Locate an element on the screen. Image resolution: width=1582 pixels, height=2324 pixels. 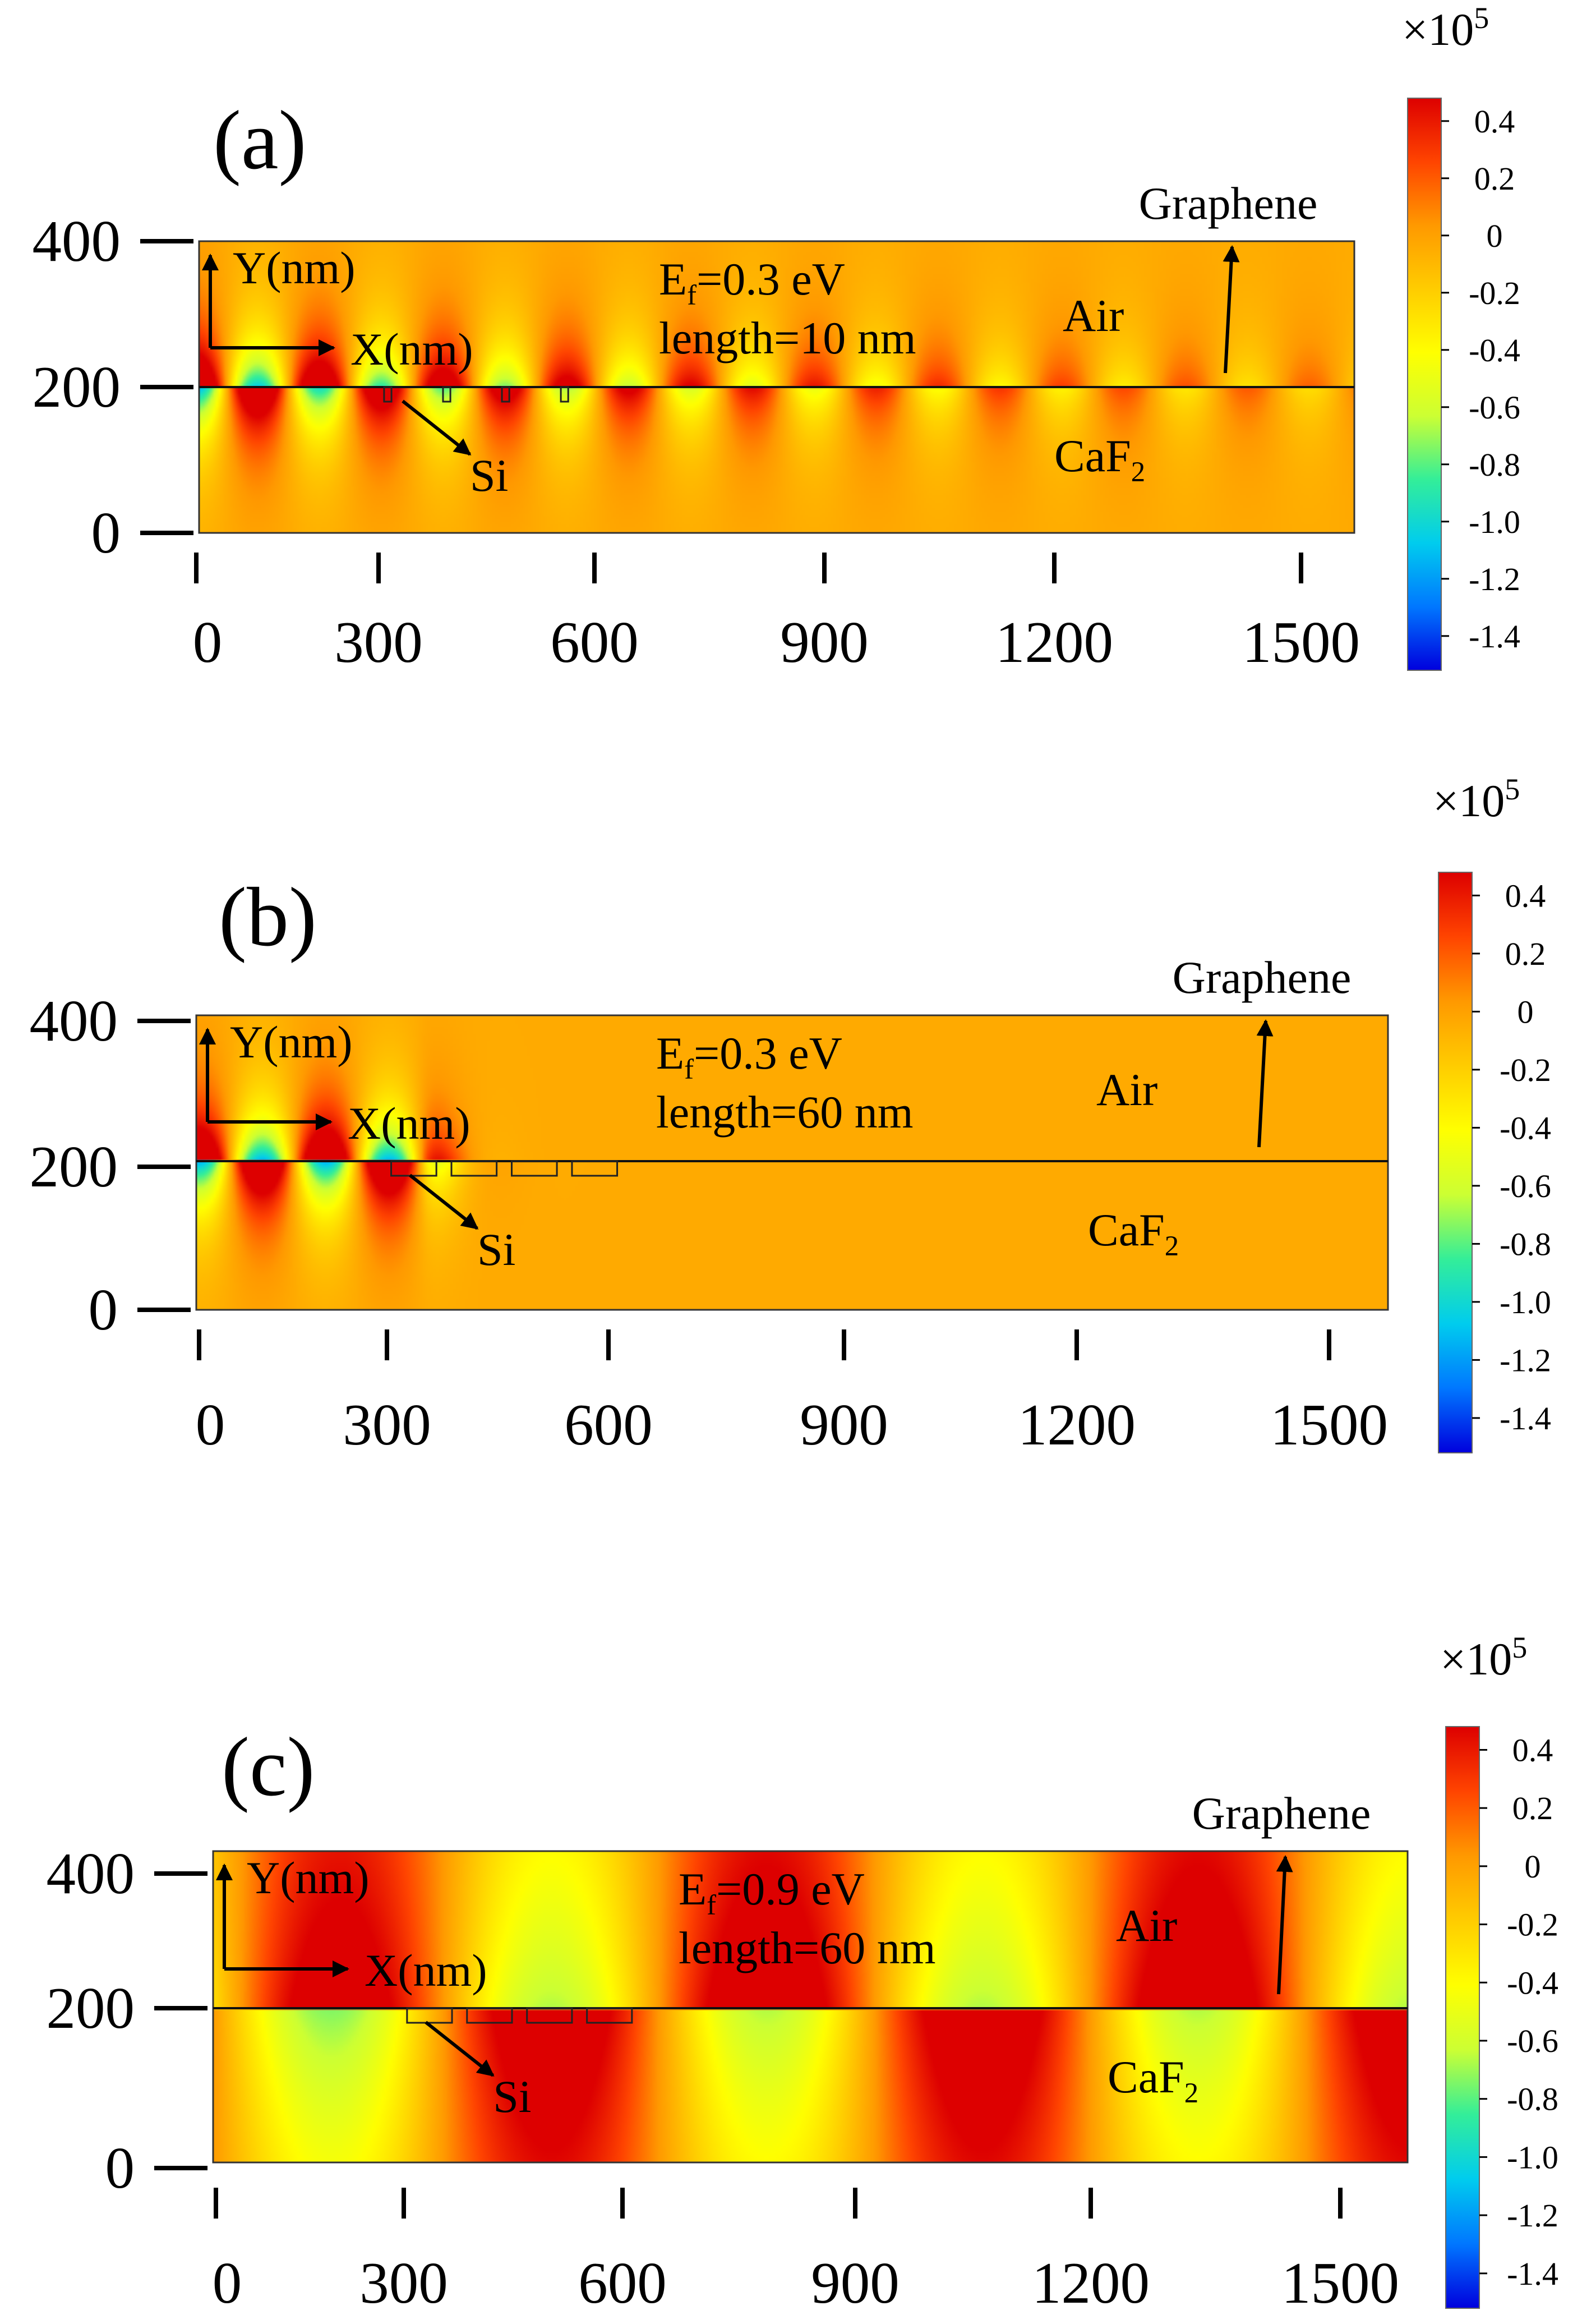
panel-label: (b) is located at coordinates (268, 917).